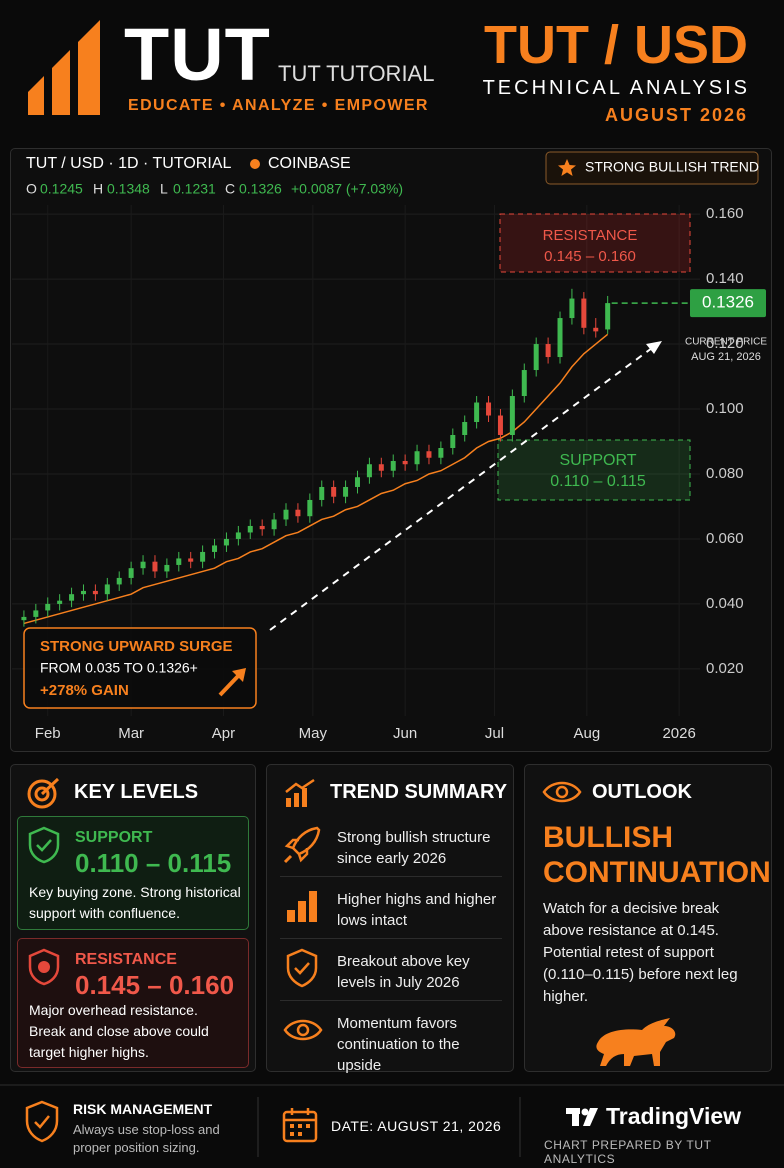 The height and width of the screenshot is (1168, 784). Describe the element at coordinates (197, 54) in the screenshot. I see `logo-text: TUT` at that location.